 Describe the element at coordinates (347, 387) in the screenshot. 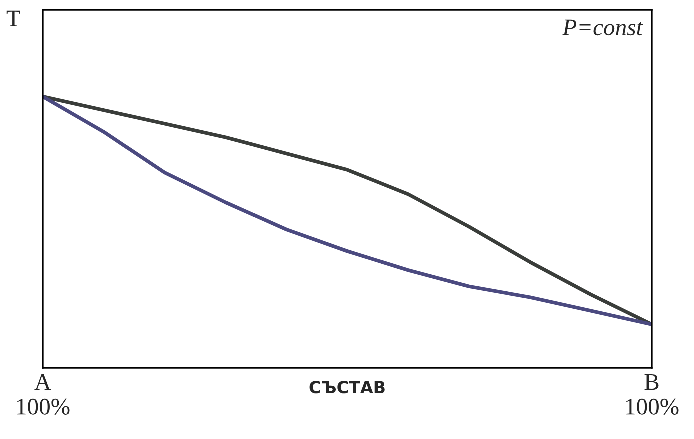

I see `x-axis-title: СЪСТАВ` at that location.